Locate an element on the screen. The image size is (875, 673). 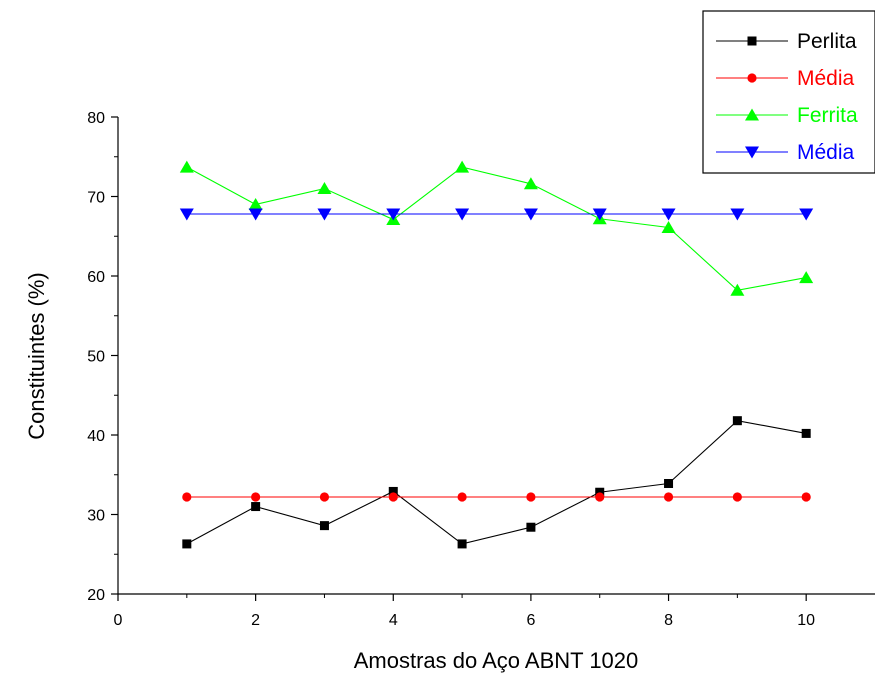
legend-item: Perlita is located at coordinates (786, 41).